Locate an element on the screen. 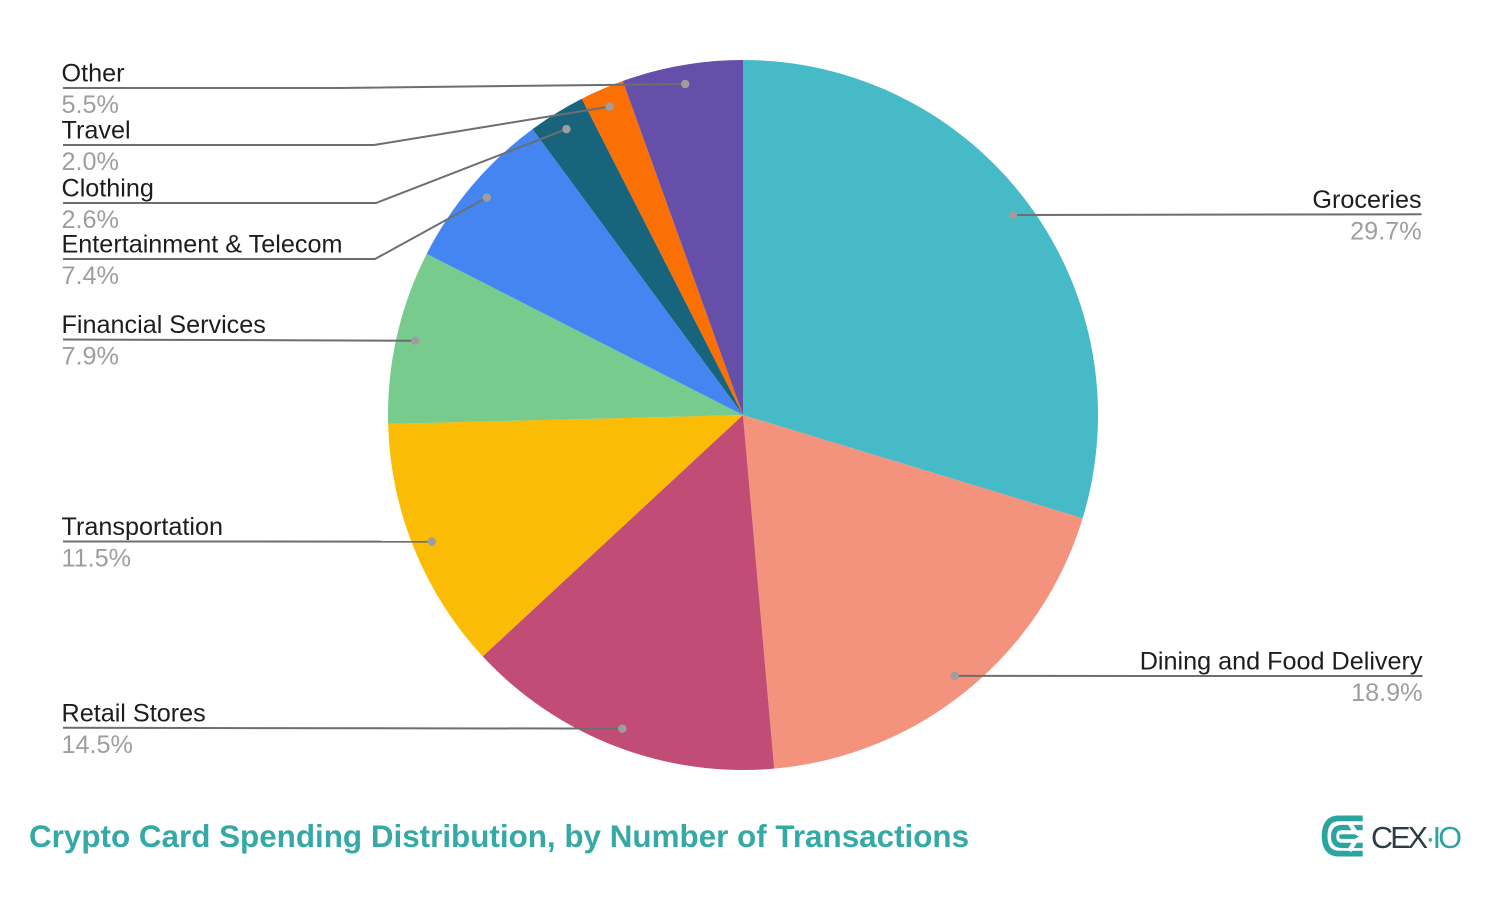 The width and height of the screenshot is (1497, 897). svg-text: 18.9% is located at coordinates (1386, 693).